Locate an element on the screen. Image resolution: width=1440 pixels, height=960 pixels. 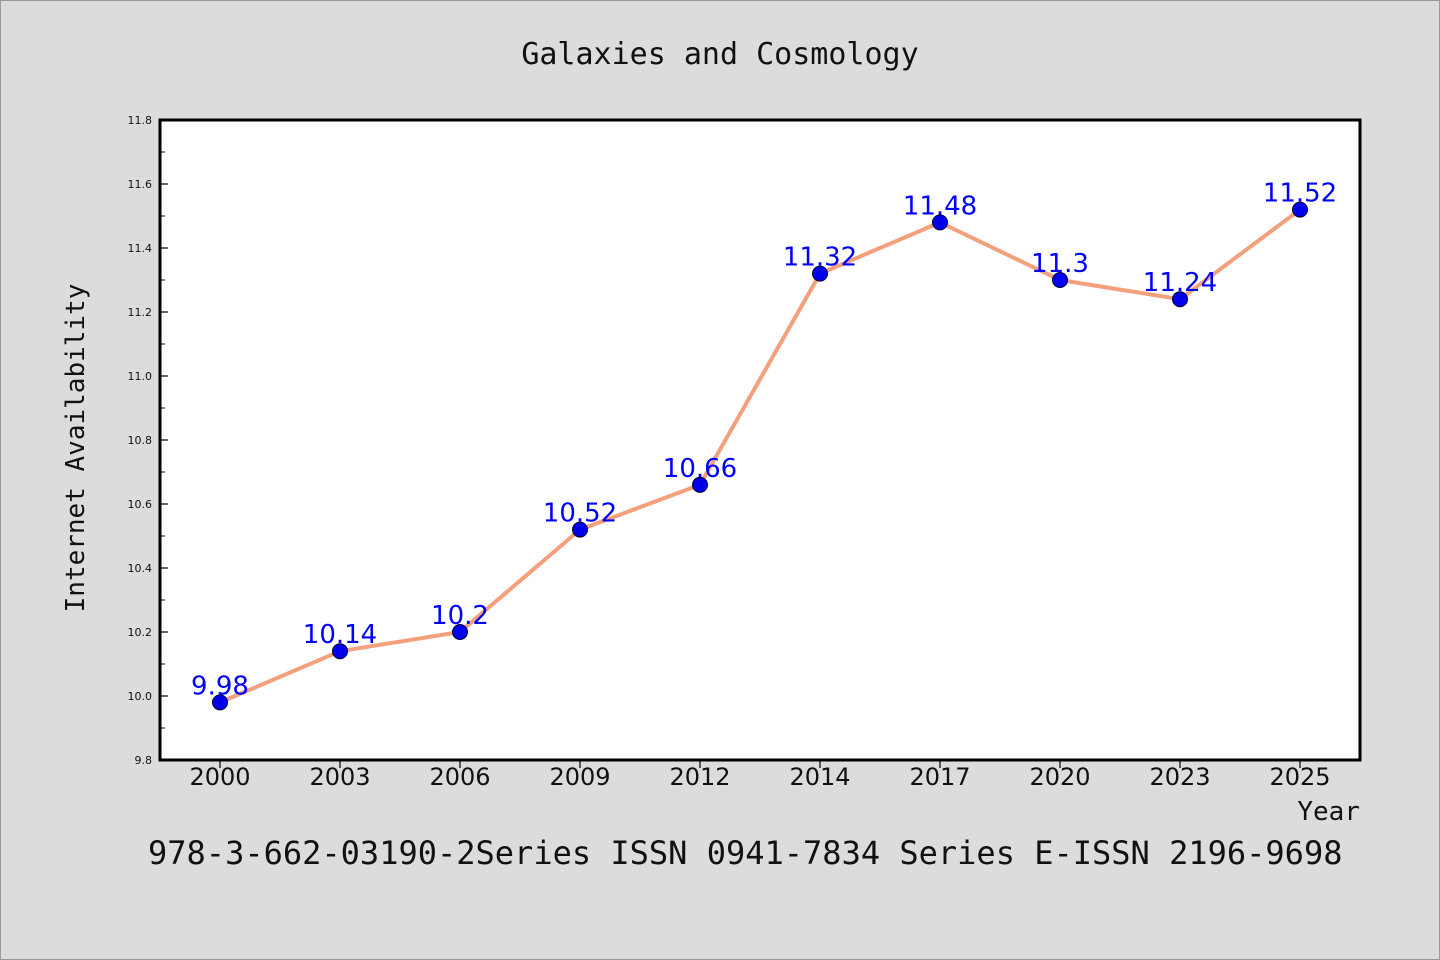
data-label: 11.32 is located at coordinates (820, 258).